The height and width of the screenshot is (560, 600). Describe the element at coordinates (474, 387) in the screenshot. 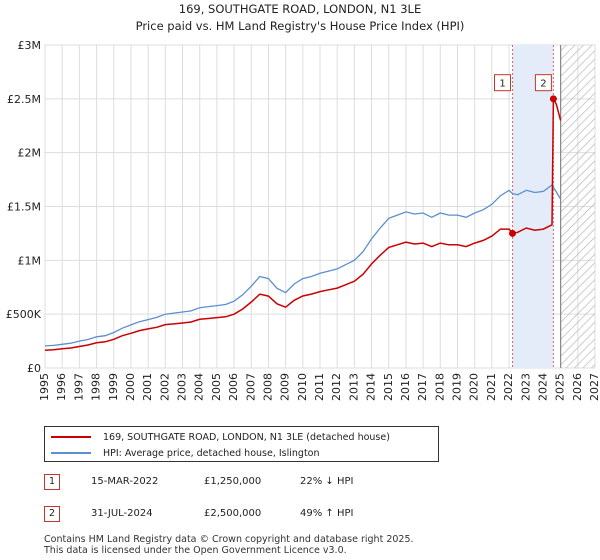

I see `x-tick-label: 2020` at that location.